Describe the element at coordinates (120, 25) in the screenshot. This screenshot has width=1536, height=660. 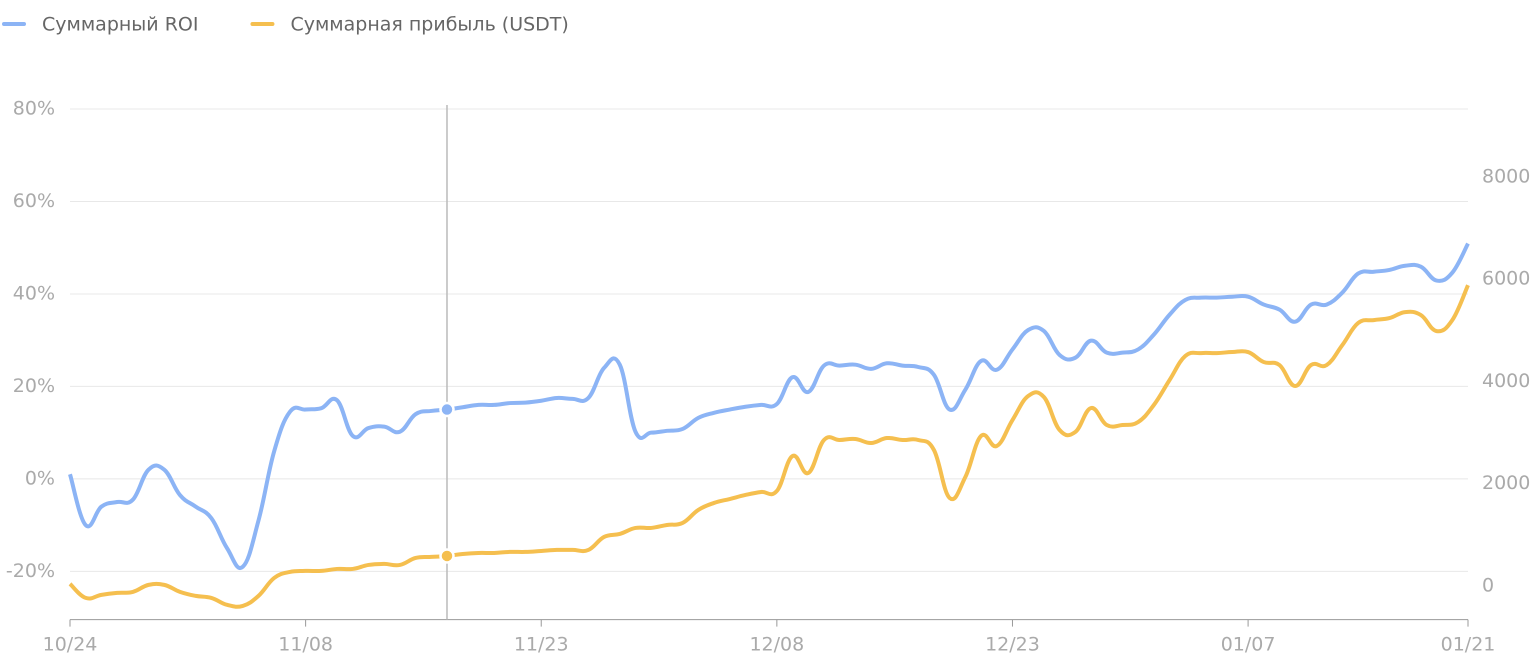
I see `legend-label: Суммарный ROI` at that location.